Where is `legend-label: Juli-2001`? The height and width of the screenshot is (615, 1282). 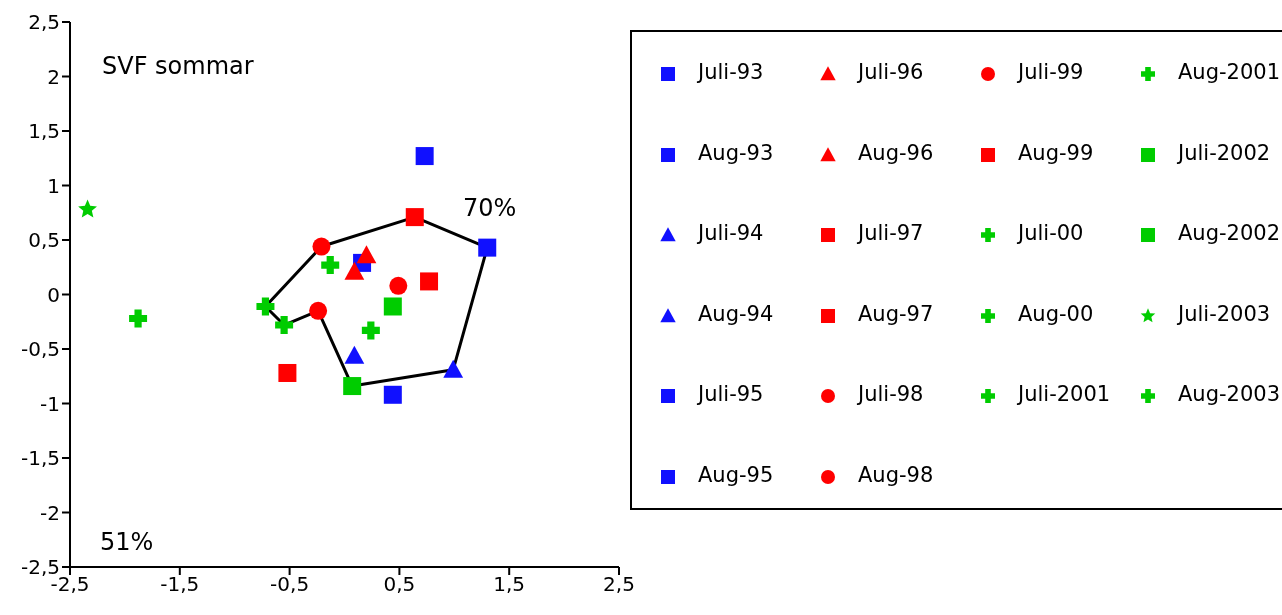
legend-label: Juli-2001 is located at coordinates (1064, 394).